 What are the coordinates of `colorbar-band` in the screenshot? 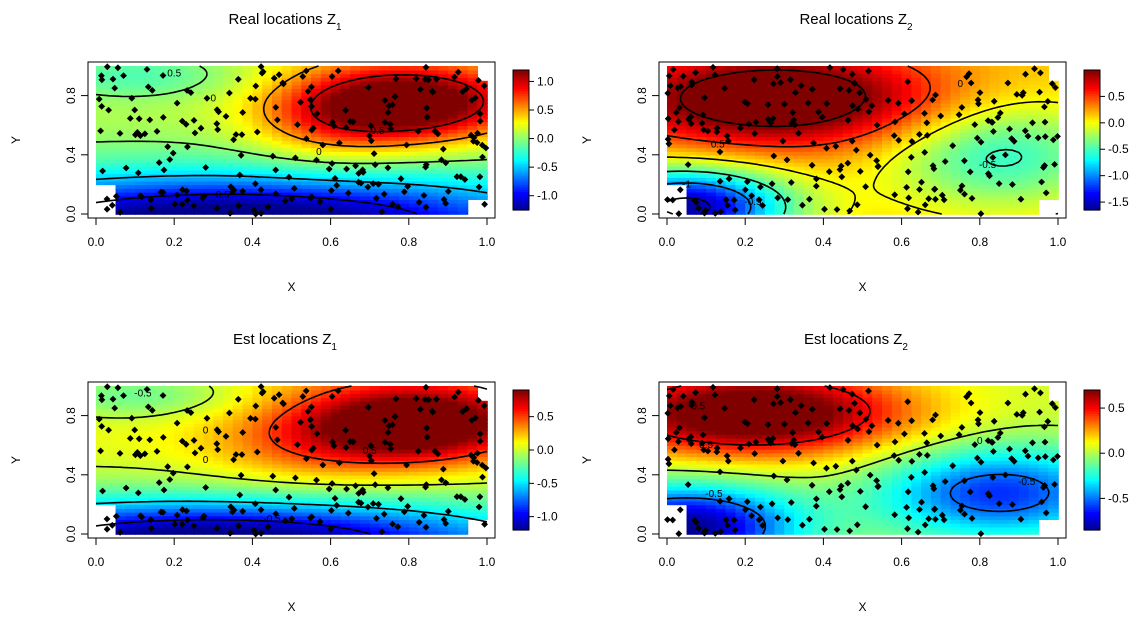 It's located at (1092, 88).